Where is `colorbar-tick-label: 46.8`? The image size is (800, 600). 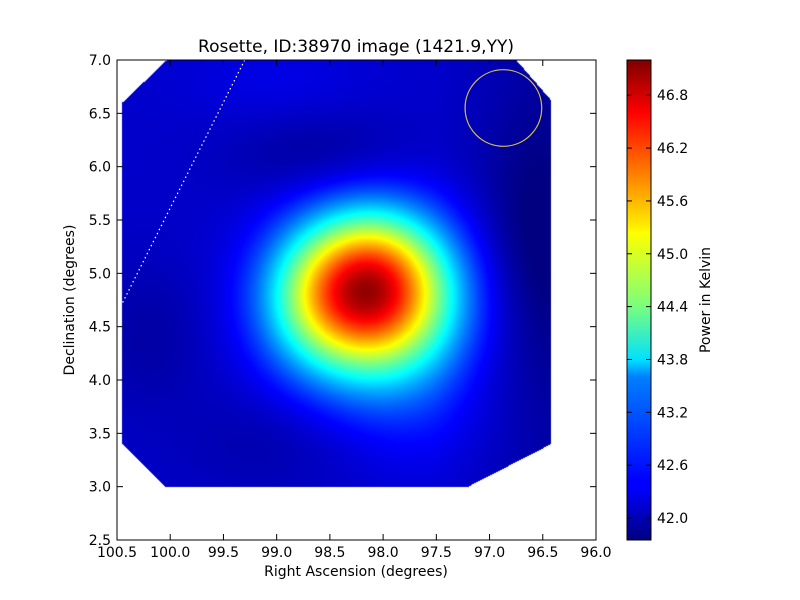
colorbar-tick-label: 46.8 is located at coordinates (672, 96).